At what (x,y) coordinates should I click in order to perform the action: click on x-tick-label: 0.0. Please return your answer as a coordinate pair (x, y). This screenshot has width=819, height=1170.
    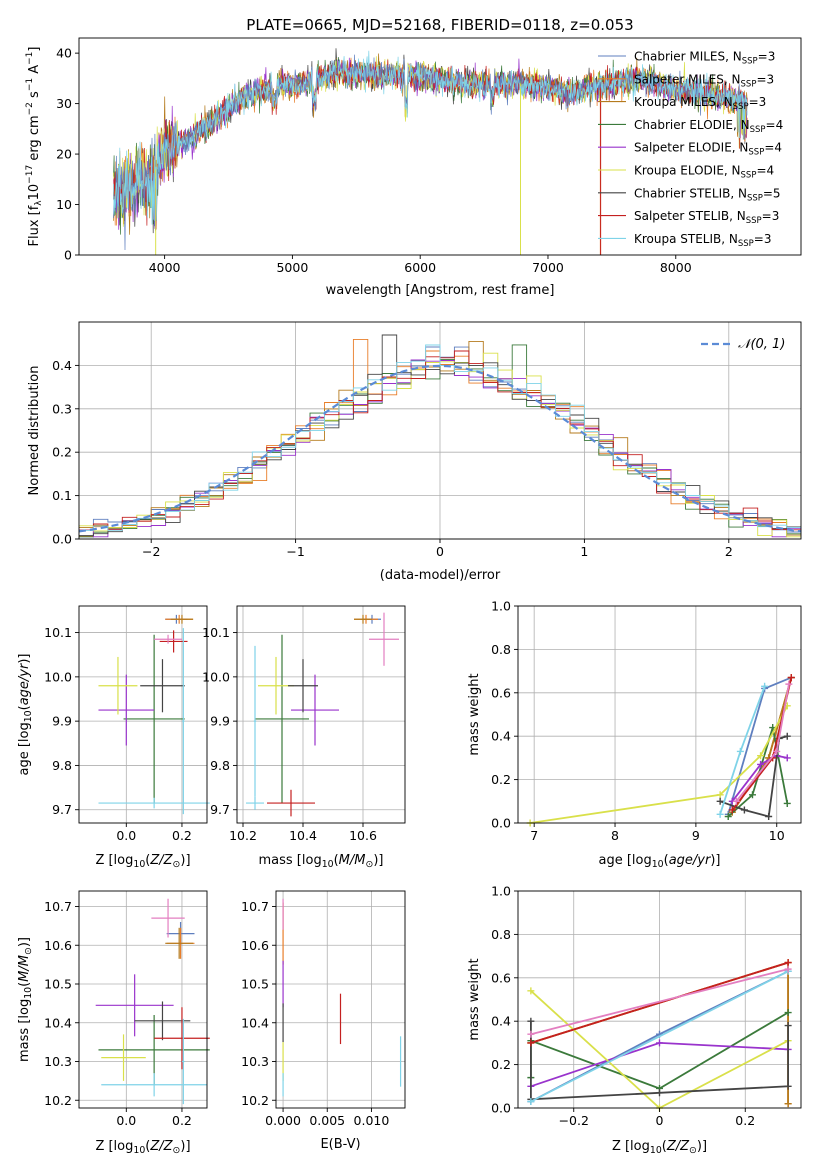
    Looking at the image, I should click on (126, 835).